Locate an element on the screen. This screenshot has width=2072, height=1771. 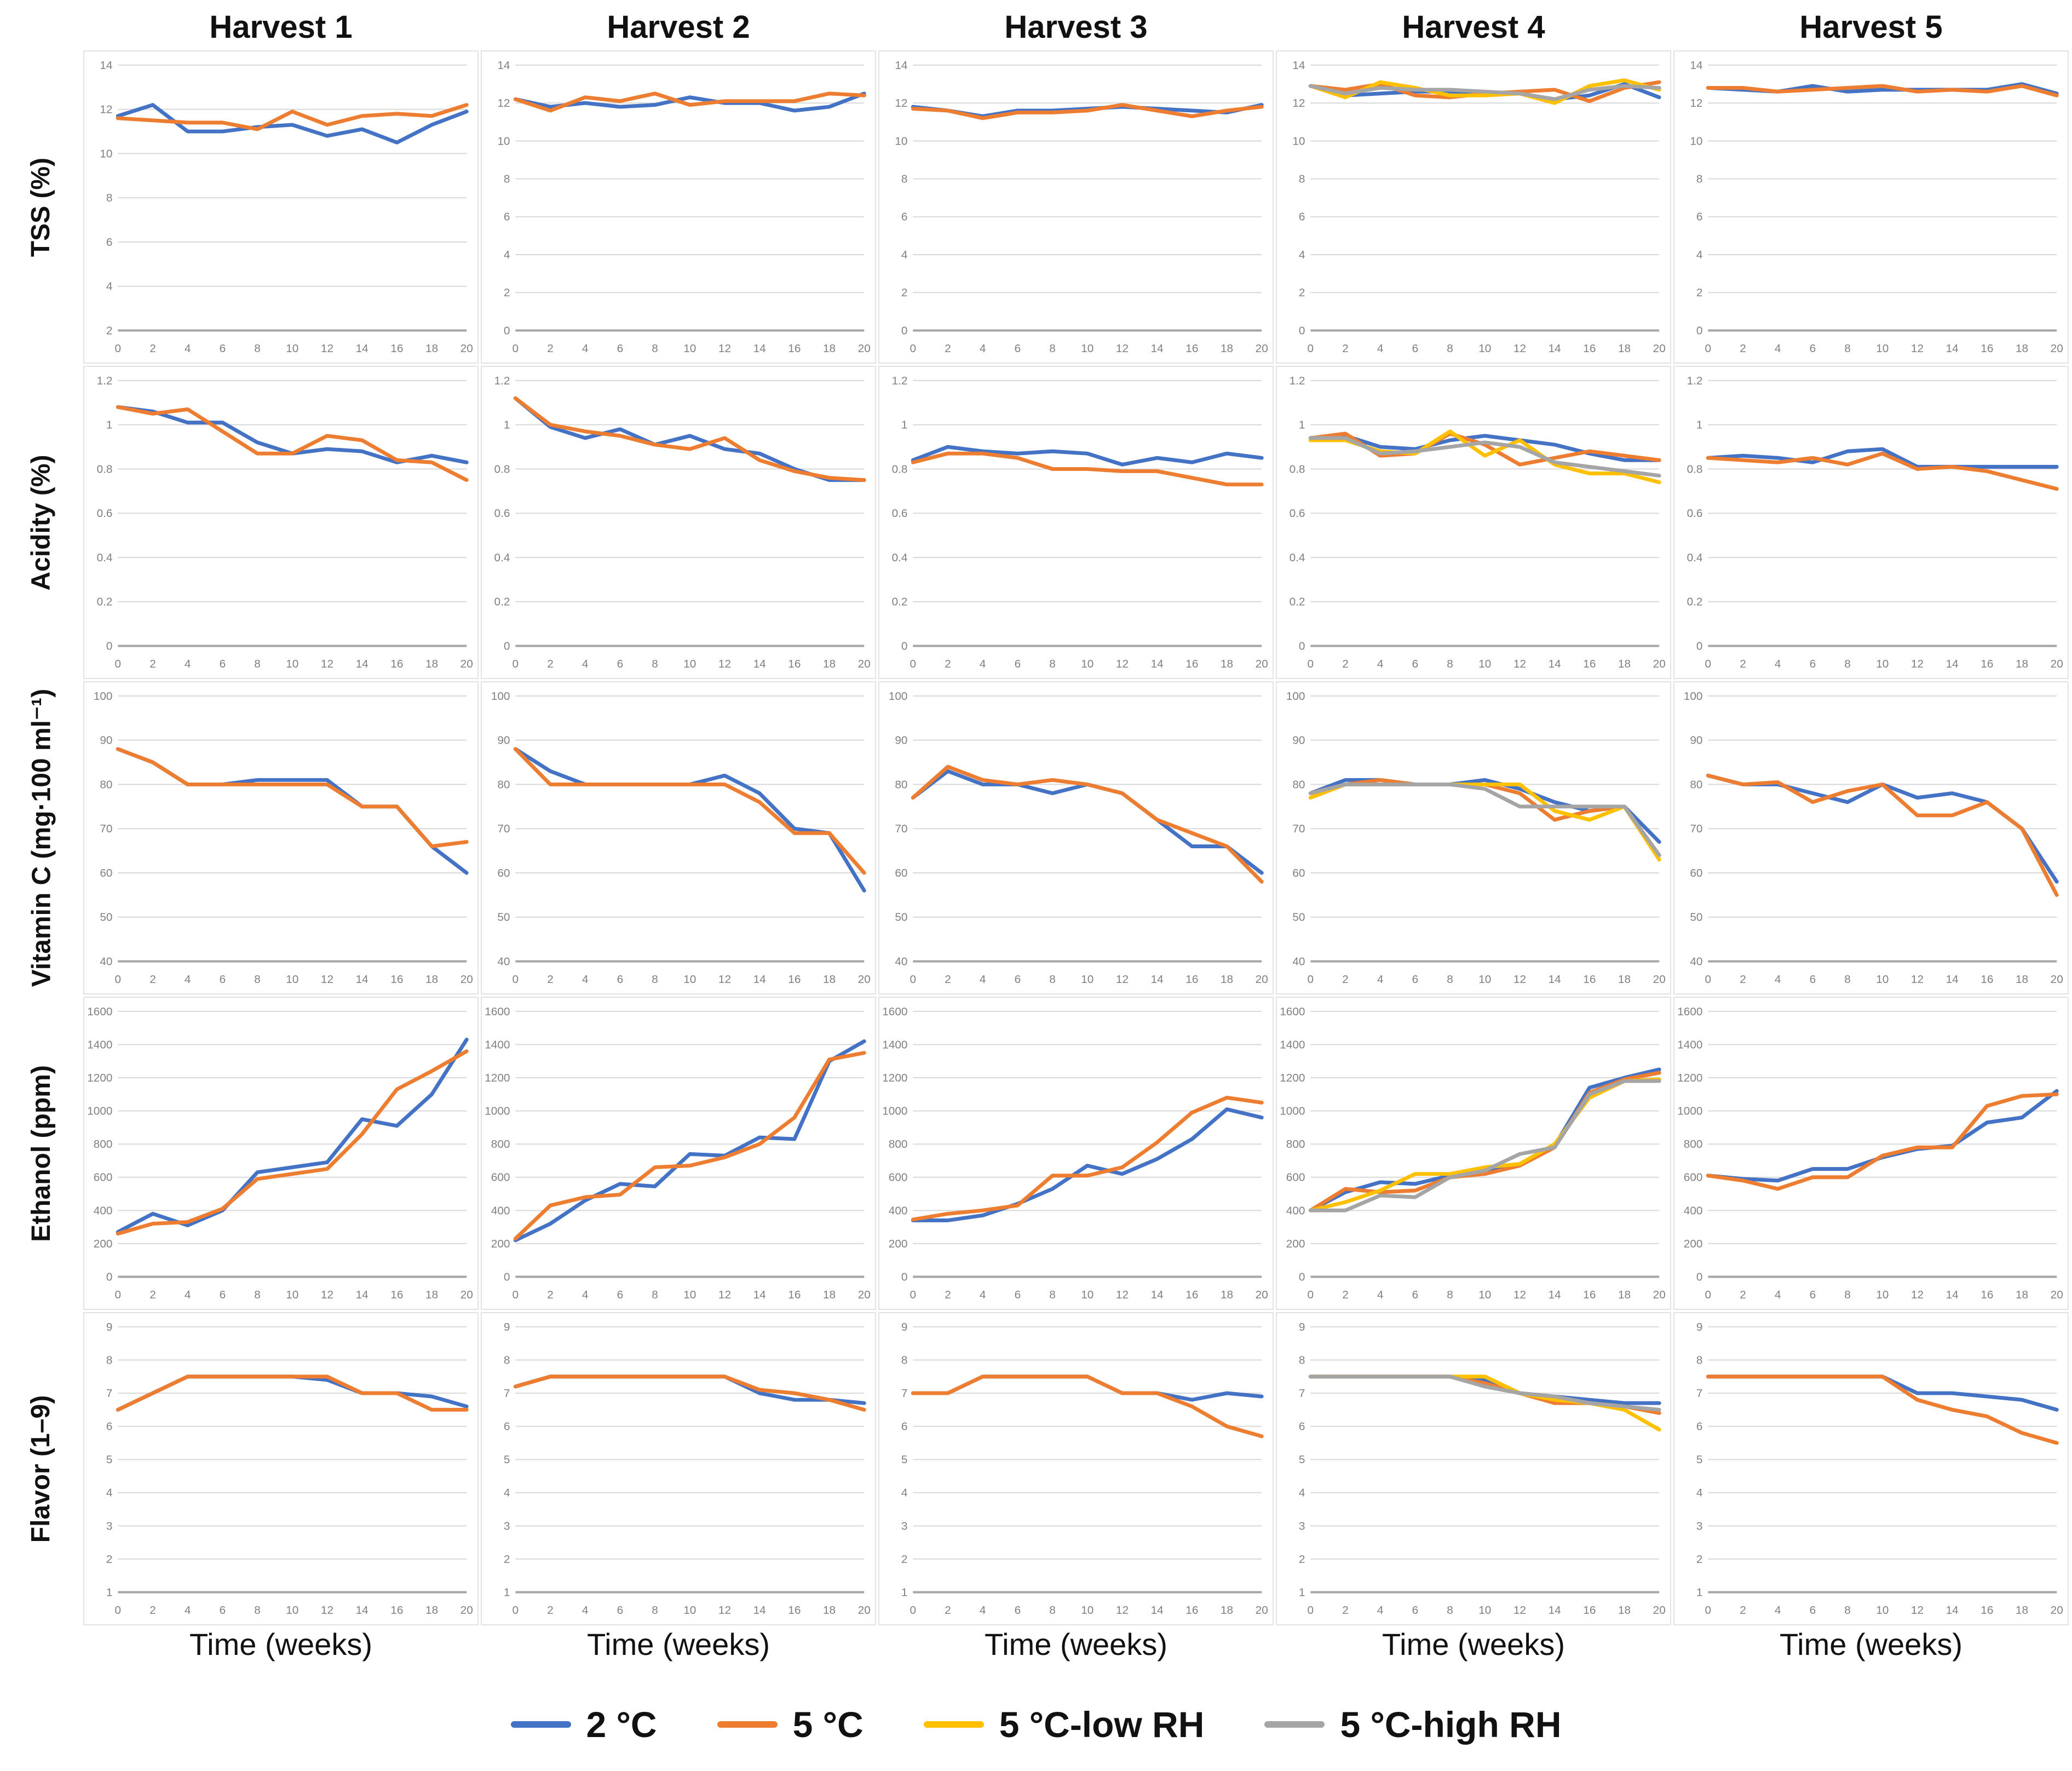
chart-svg: 40 50 60 70 80 90 100 0 2 4 6 8 10 12 14 16 18 20 is located at coordinates (1873, 838).